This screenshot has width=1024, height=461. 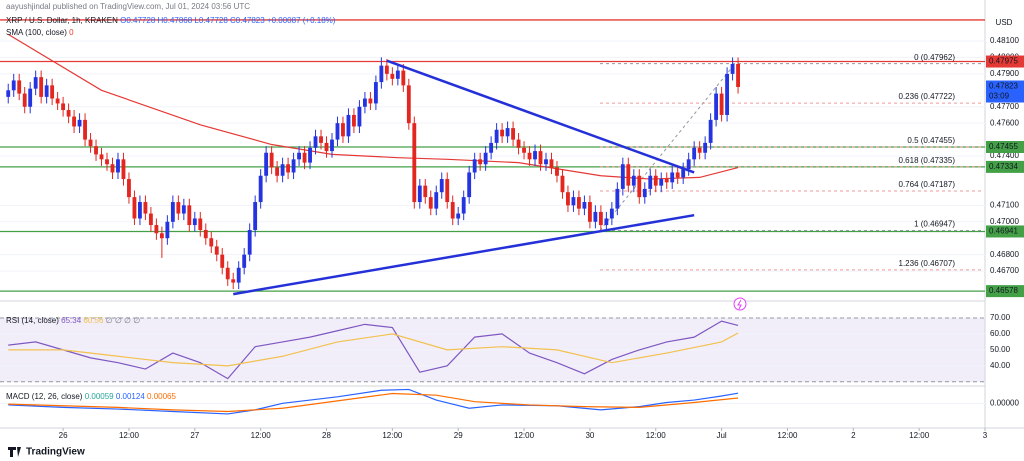 I want to click on y-tick-label: 0.47100, so click(x=1004, y=204).